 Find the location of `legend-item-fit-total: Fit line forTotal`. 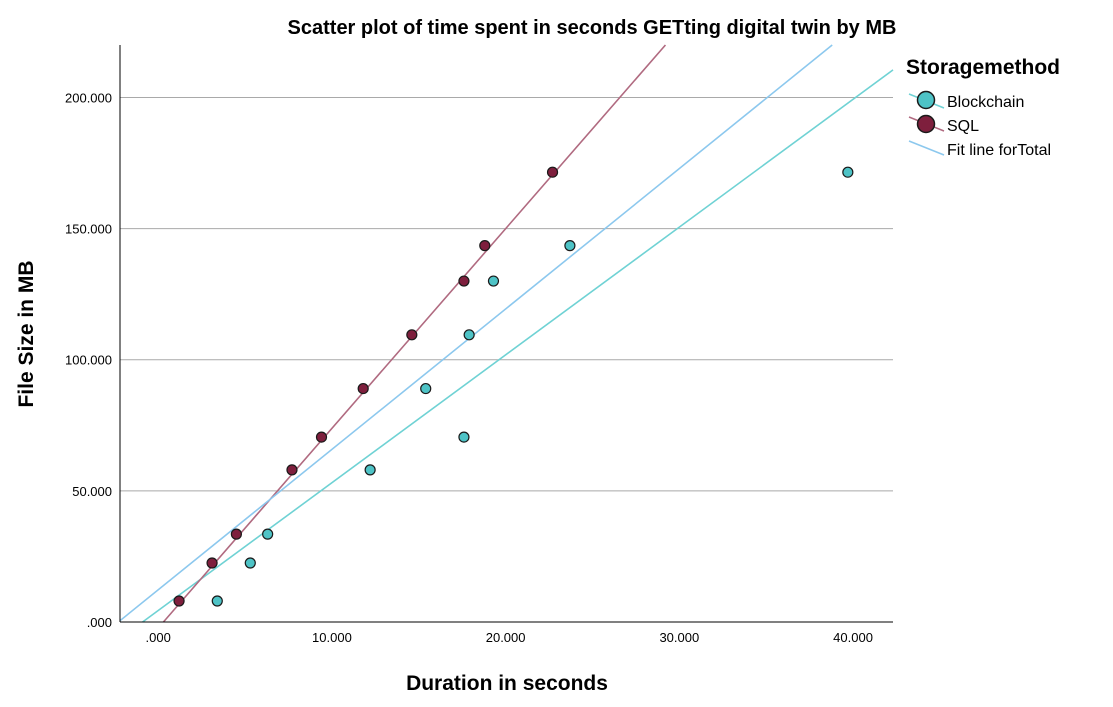

legend-item-fit-total: Fit line forTotal is located at coordinates (979, 149).